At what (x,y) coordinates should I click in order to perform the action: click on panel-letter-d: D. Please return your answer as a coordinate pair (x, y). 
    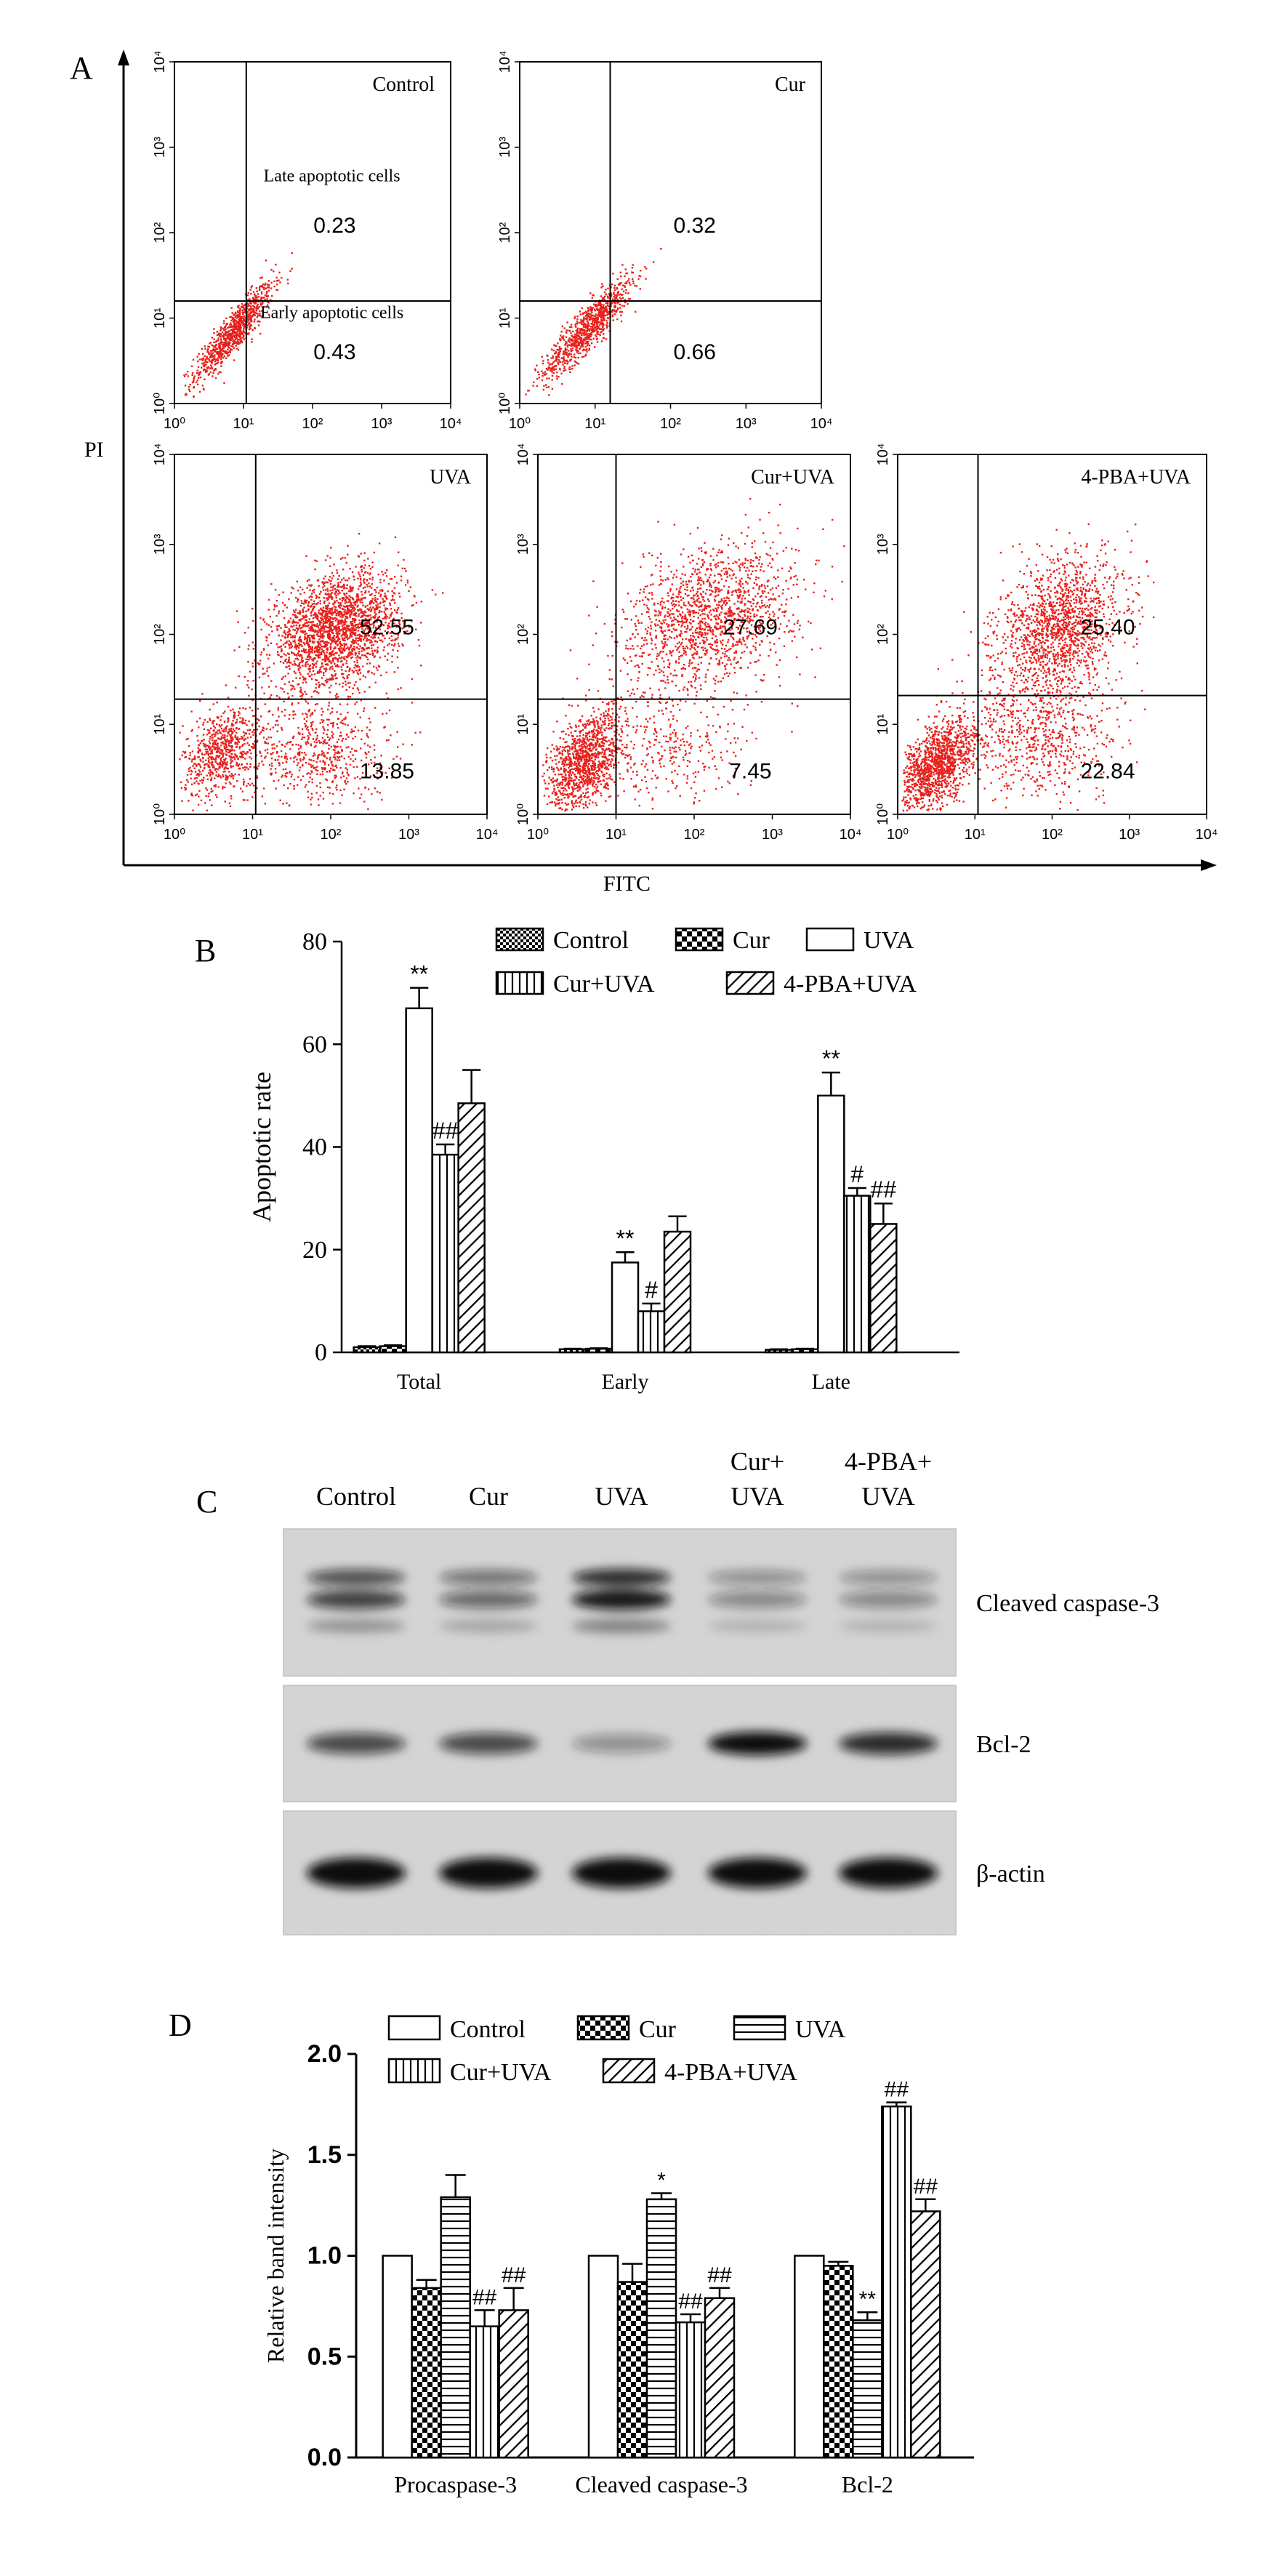
    Looking at the image, I should click on (180, 2025).